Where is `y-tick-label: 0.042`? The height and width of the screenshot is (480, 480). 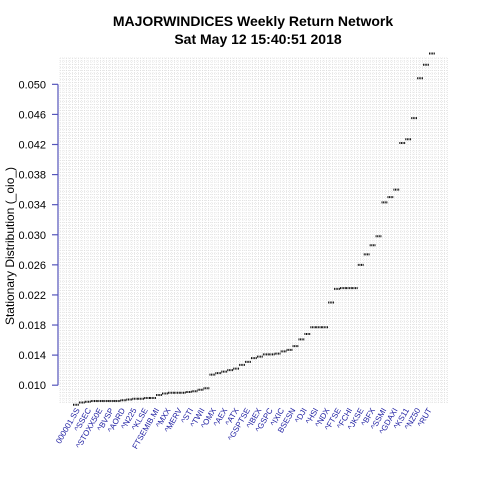
y-tick-label: 0.042 is located at coordinates (32, 146).